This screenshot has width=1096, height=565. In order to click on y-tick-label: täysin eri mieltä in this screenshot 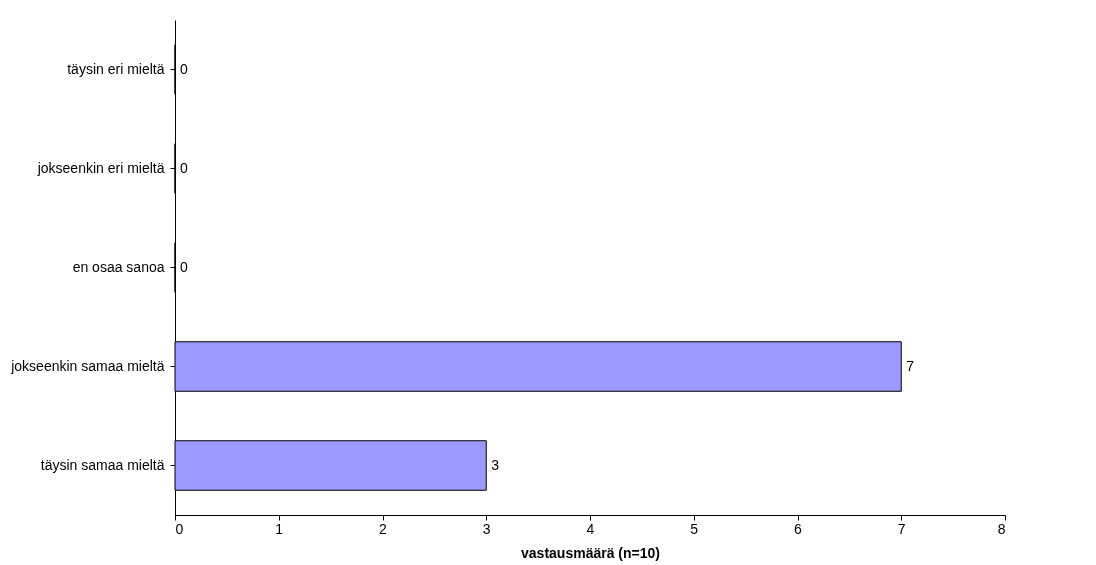, I will do `click(116, 68)`.